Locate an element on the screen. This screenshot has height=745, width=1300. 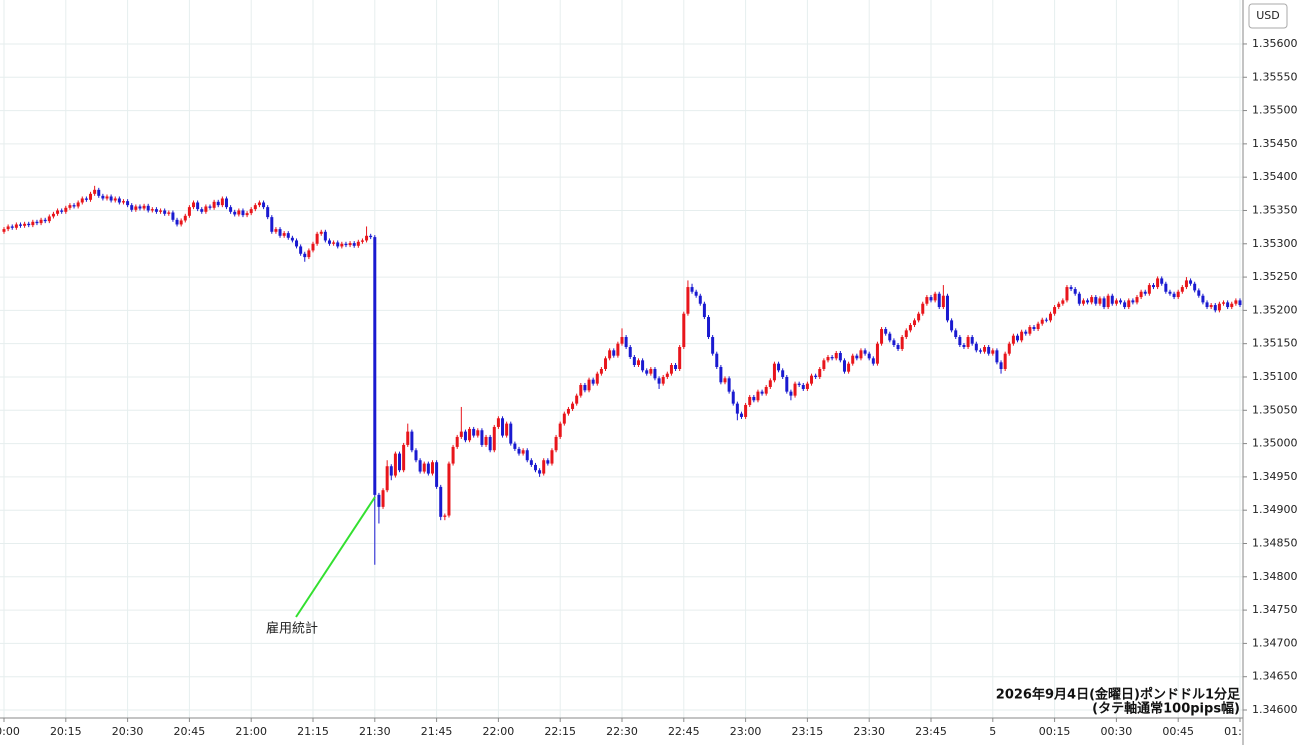
x-tick-label: 5 is located at coordinates (992, 731).